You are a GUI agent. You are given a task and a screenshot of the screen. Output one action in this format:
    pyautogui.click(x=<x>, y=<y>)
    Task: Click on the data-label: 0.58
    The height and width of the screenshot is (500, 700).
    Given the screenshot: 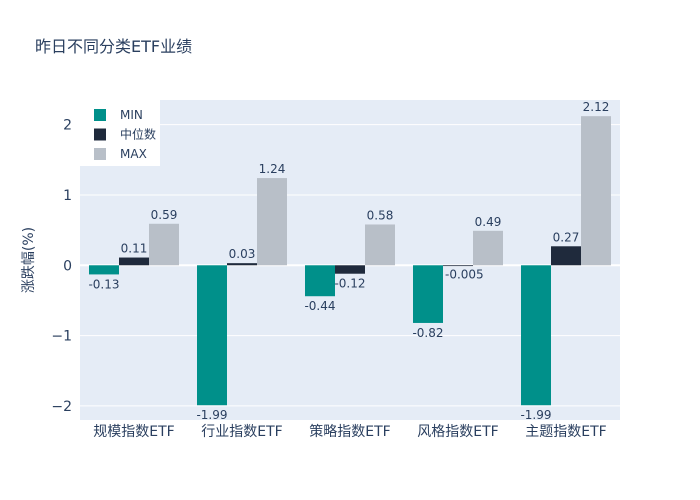 What is the action you would take?
    pyautogui.click(x=380, y=215)
    